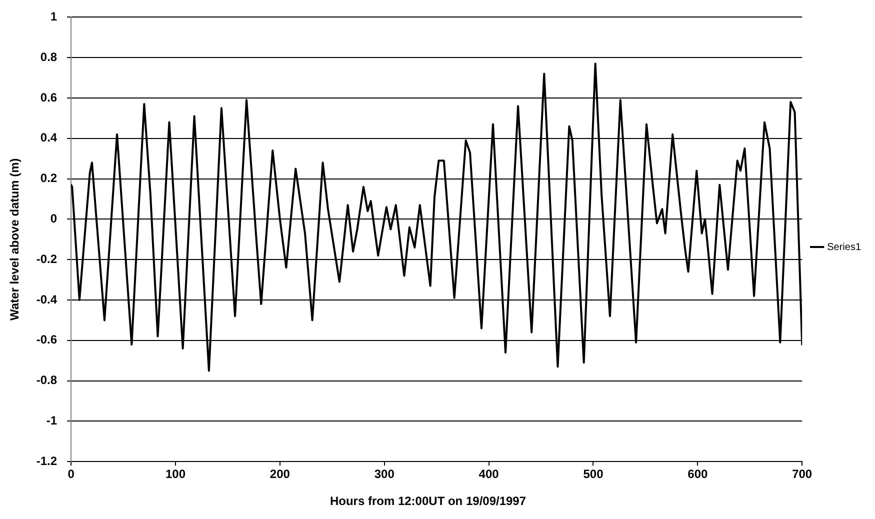 This screenshot has height=519, width=875. I want to click on y-tick-label: 0, so click(54, 219).